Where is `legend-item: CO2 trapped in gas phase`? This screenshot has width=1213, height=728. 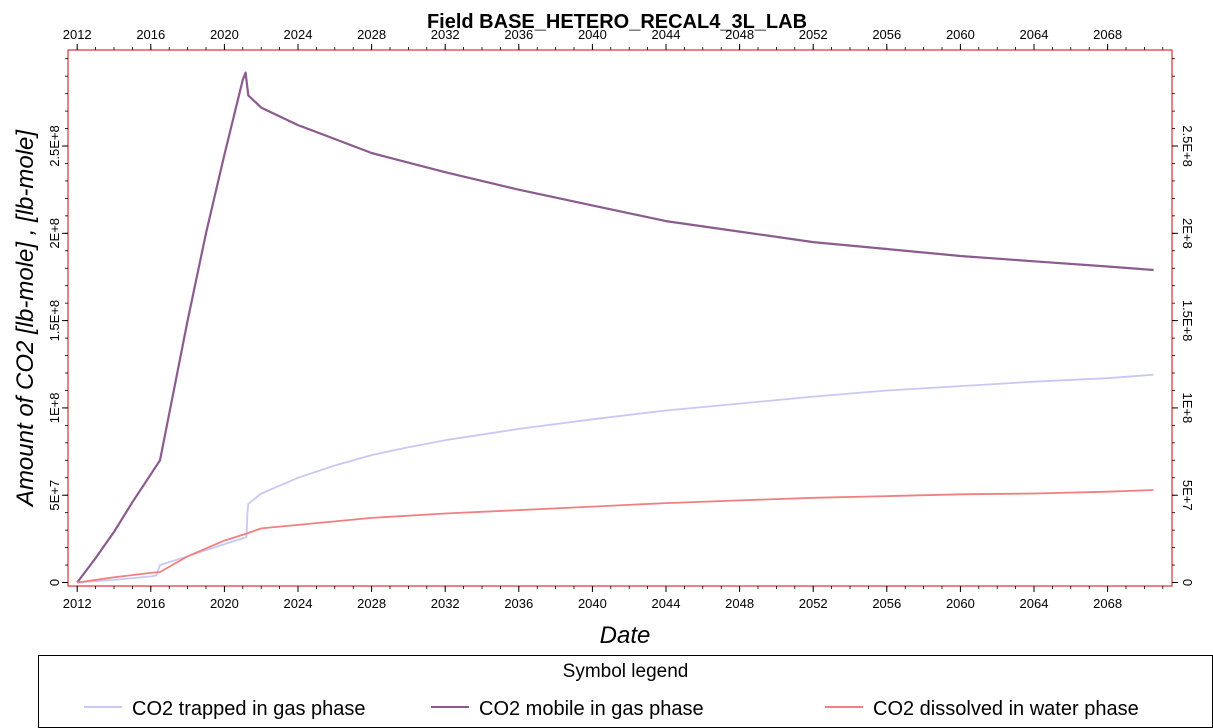
legend-item: CO2 trapped in gas phase is located at coordinates (225, 711).